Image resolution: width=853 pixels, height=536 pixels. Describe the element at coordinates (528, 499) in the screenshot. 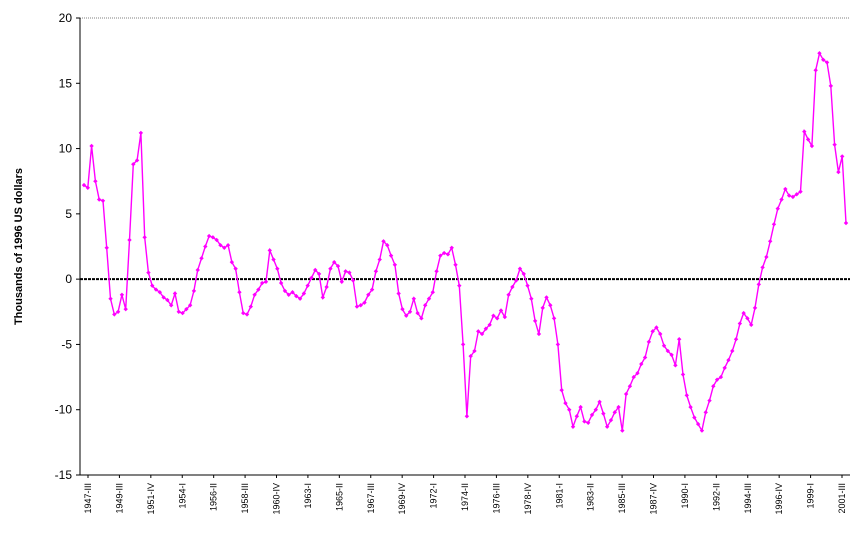

I see `x-tick-label: 1978-IV` at that location.